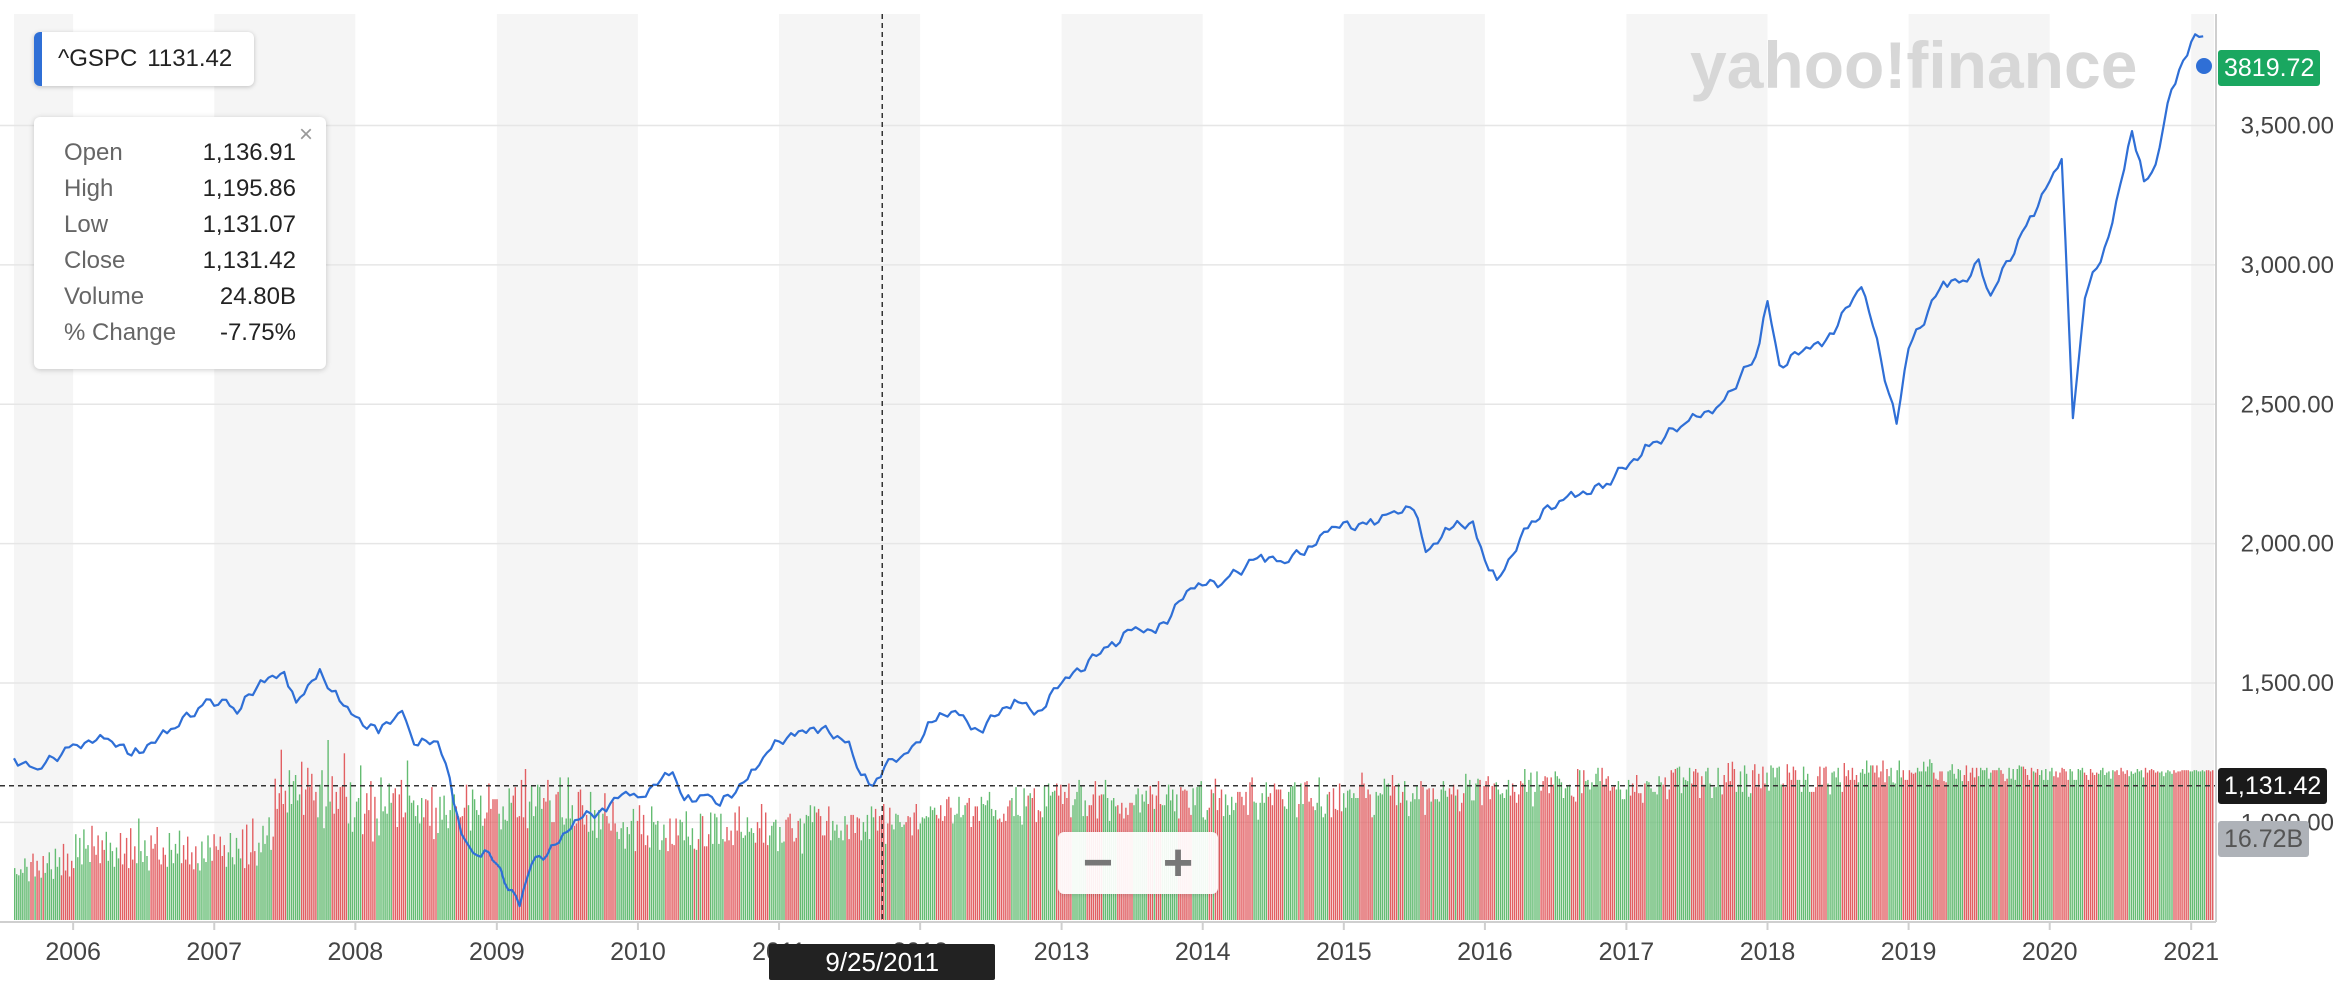  Describe the element at coordinates (144, 59) in the screenshot. I see `symbol-chip: ^GSPC 1131.42` at that location.